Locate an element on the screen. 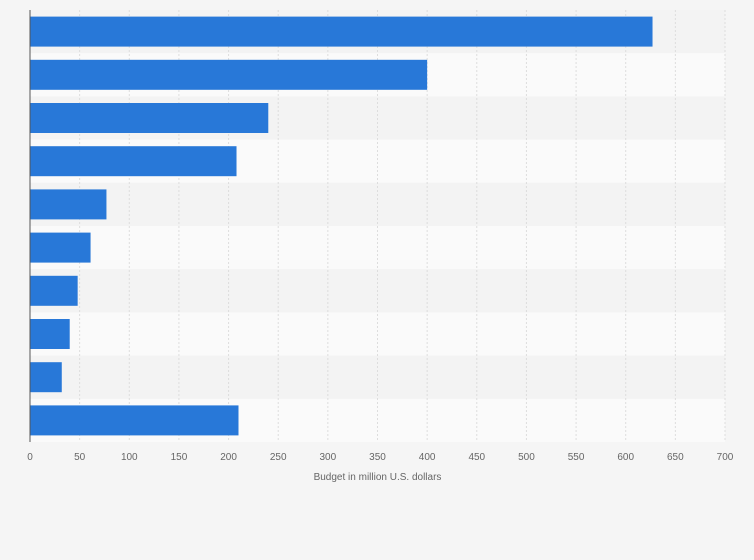 Image resolution: width=754 pixels, height=560 pixels. x-tick-label: 150 is located at coordinates (179, 457).